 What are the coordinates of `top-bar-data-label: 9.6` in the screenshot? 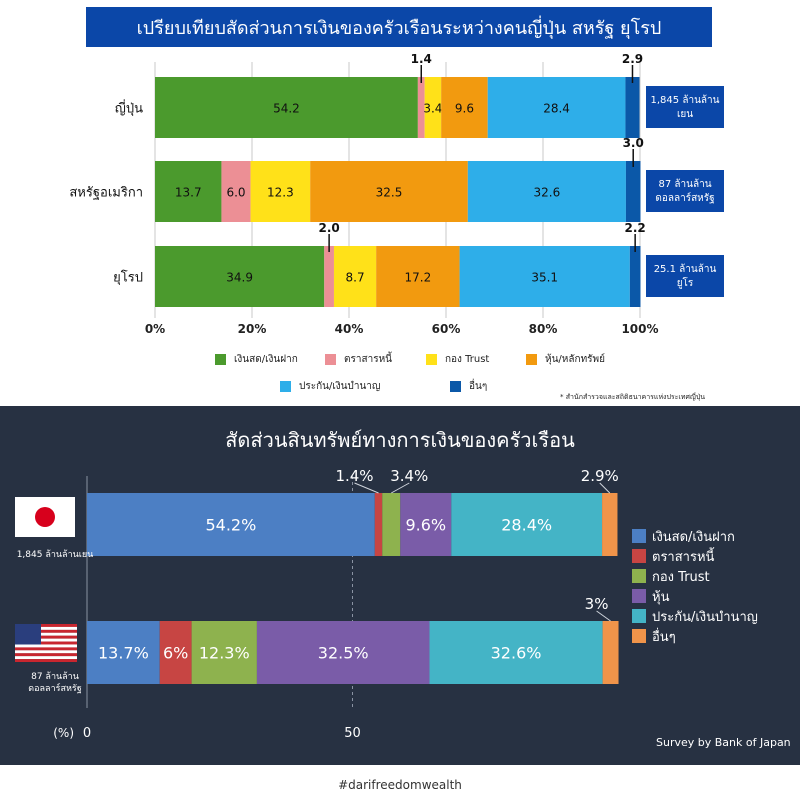 It's located at (464, 109).